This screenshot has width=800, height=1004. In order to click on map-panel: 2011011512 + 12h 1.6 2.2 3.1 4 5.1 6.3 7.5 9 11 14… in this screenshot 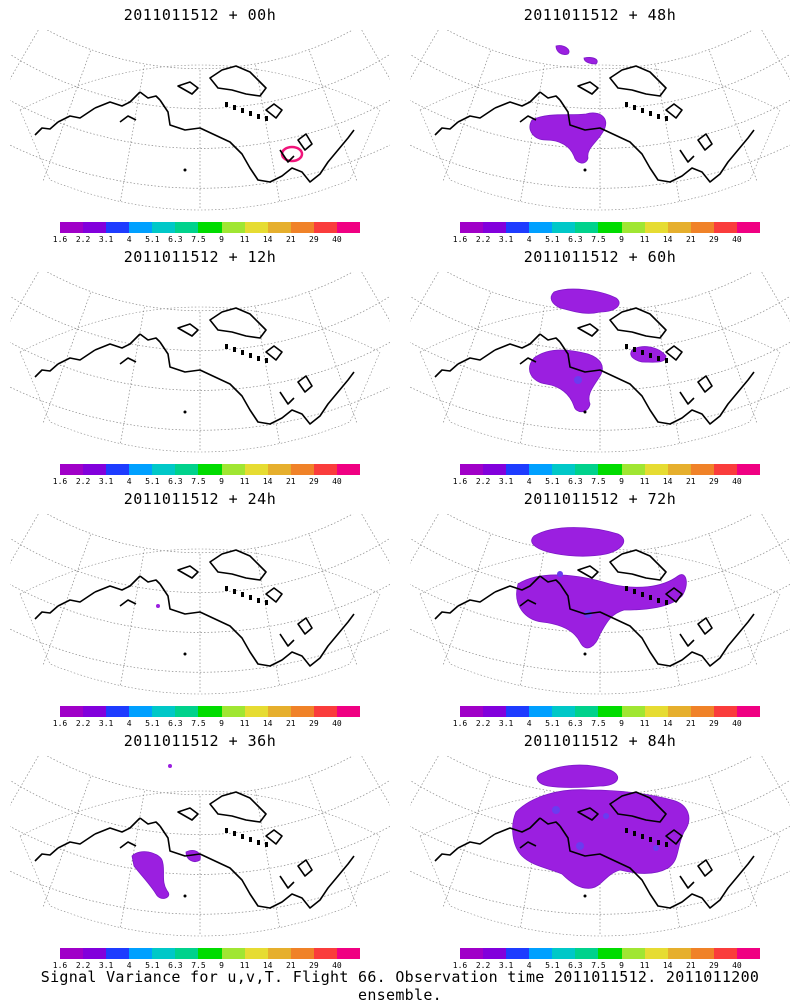, I will do `click(200, 364)`.